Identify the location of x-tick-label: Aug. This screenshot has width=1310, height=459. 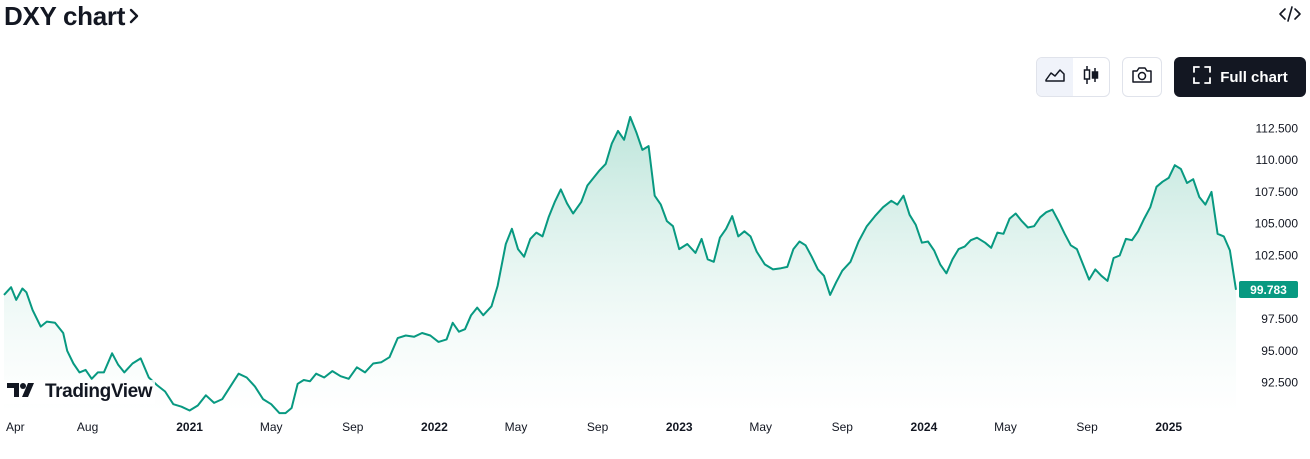
(87, 427).